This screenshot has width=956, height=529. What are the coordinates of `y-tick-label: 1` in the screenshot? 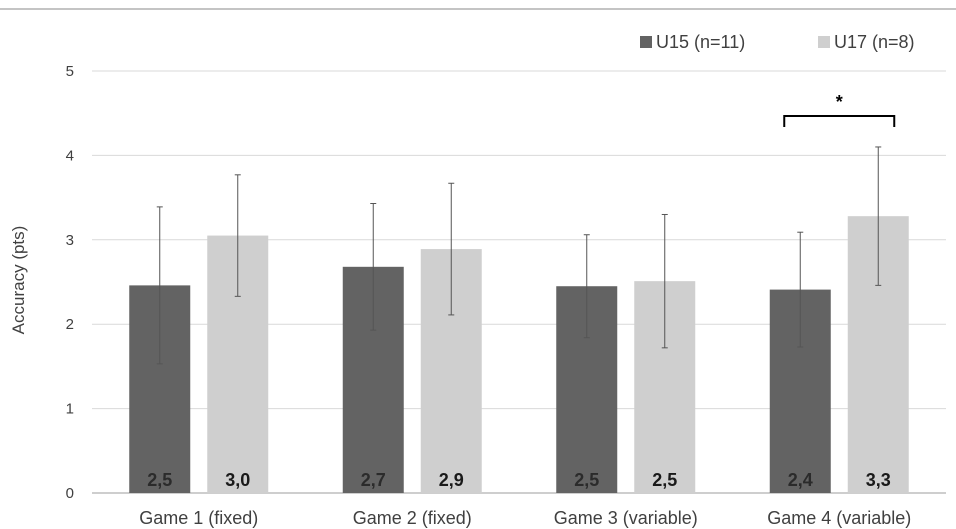 It's located at (70, 409).